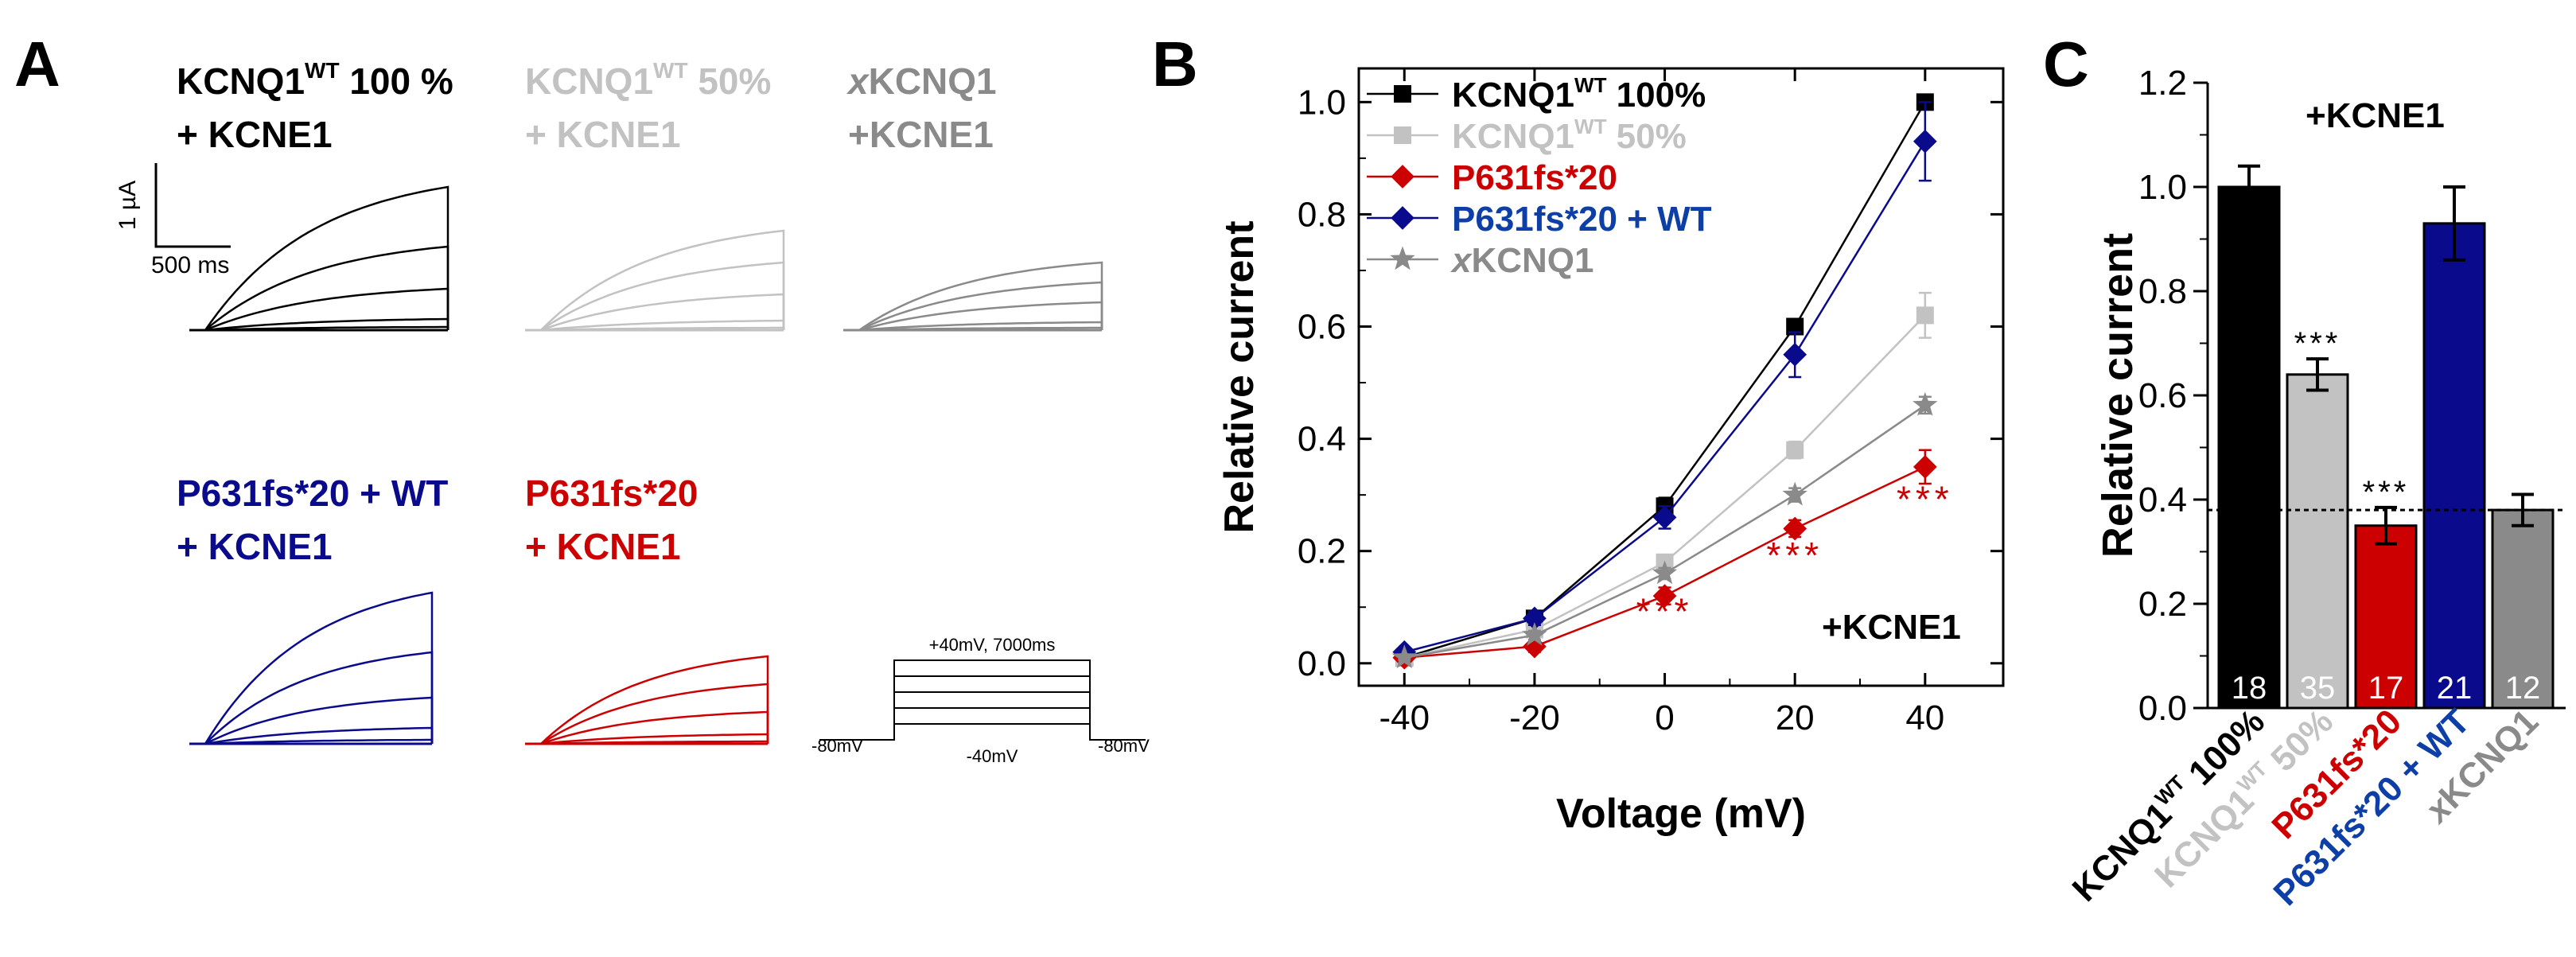  Describe the element at coordinates (313, 493) in the screenshot. I see `label-het: P631fs*20 + WT` at that location.